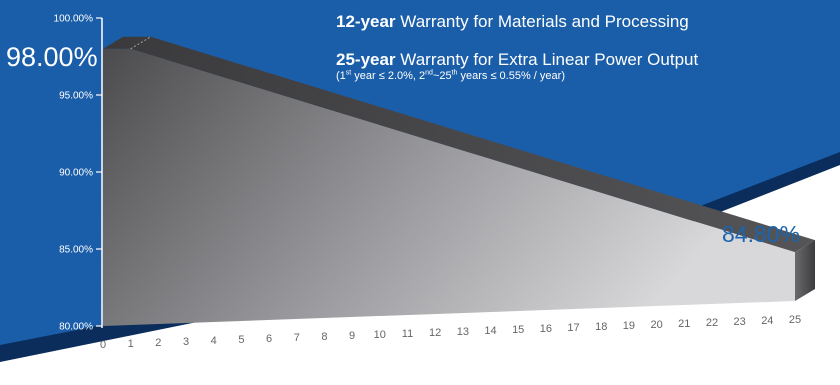 This screenshot has width=840, height=385. What do you see at coordinates (388, 76) in the screenshot?
I see `note-part-2: year ≤ 2.0%, 2` at bounding box center [388, 76].